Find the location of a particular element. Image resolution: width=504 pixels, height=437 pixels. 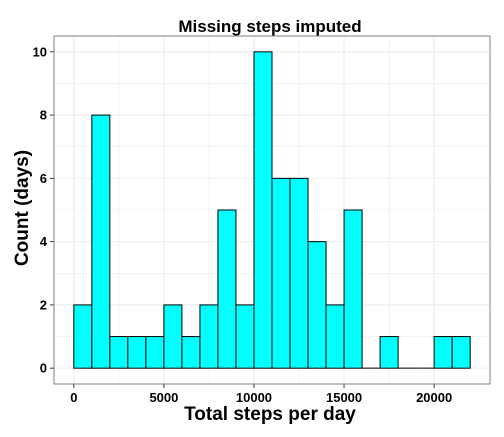

y-tick-label: 6 is located at coordinates (43, 178).